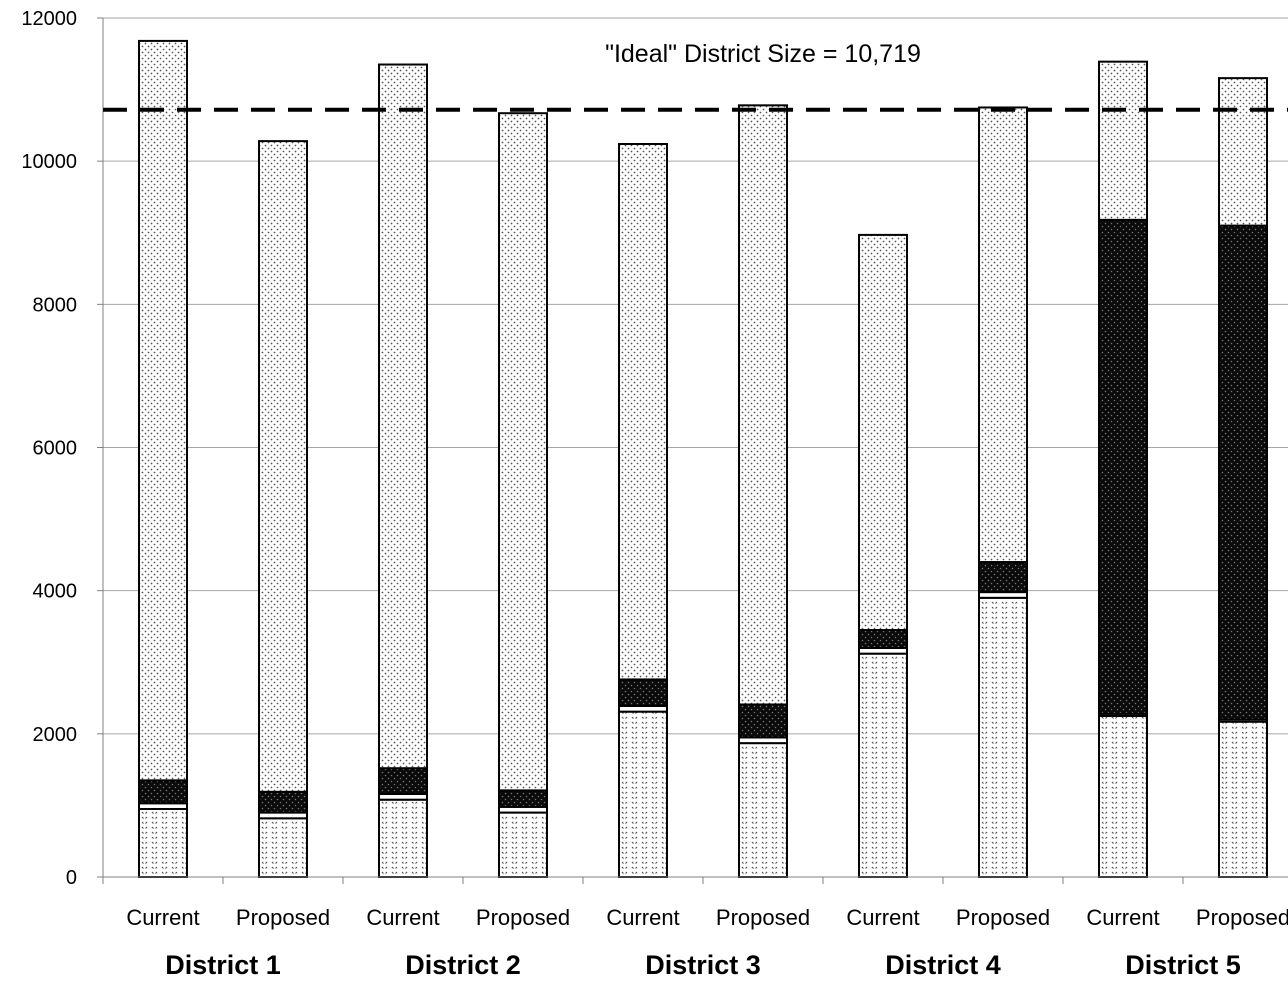 The width and height of the screenshot is (1288, 981). Describe the element at coordinates (223, 965) in the screenshot. I see `district-group-label: District 1` at that location.